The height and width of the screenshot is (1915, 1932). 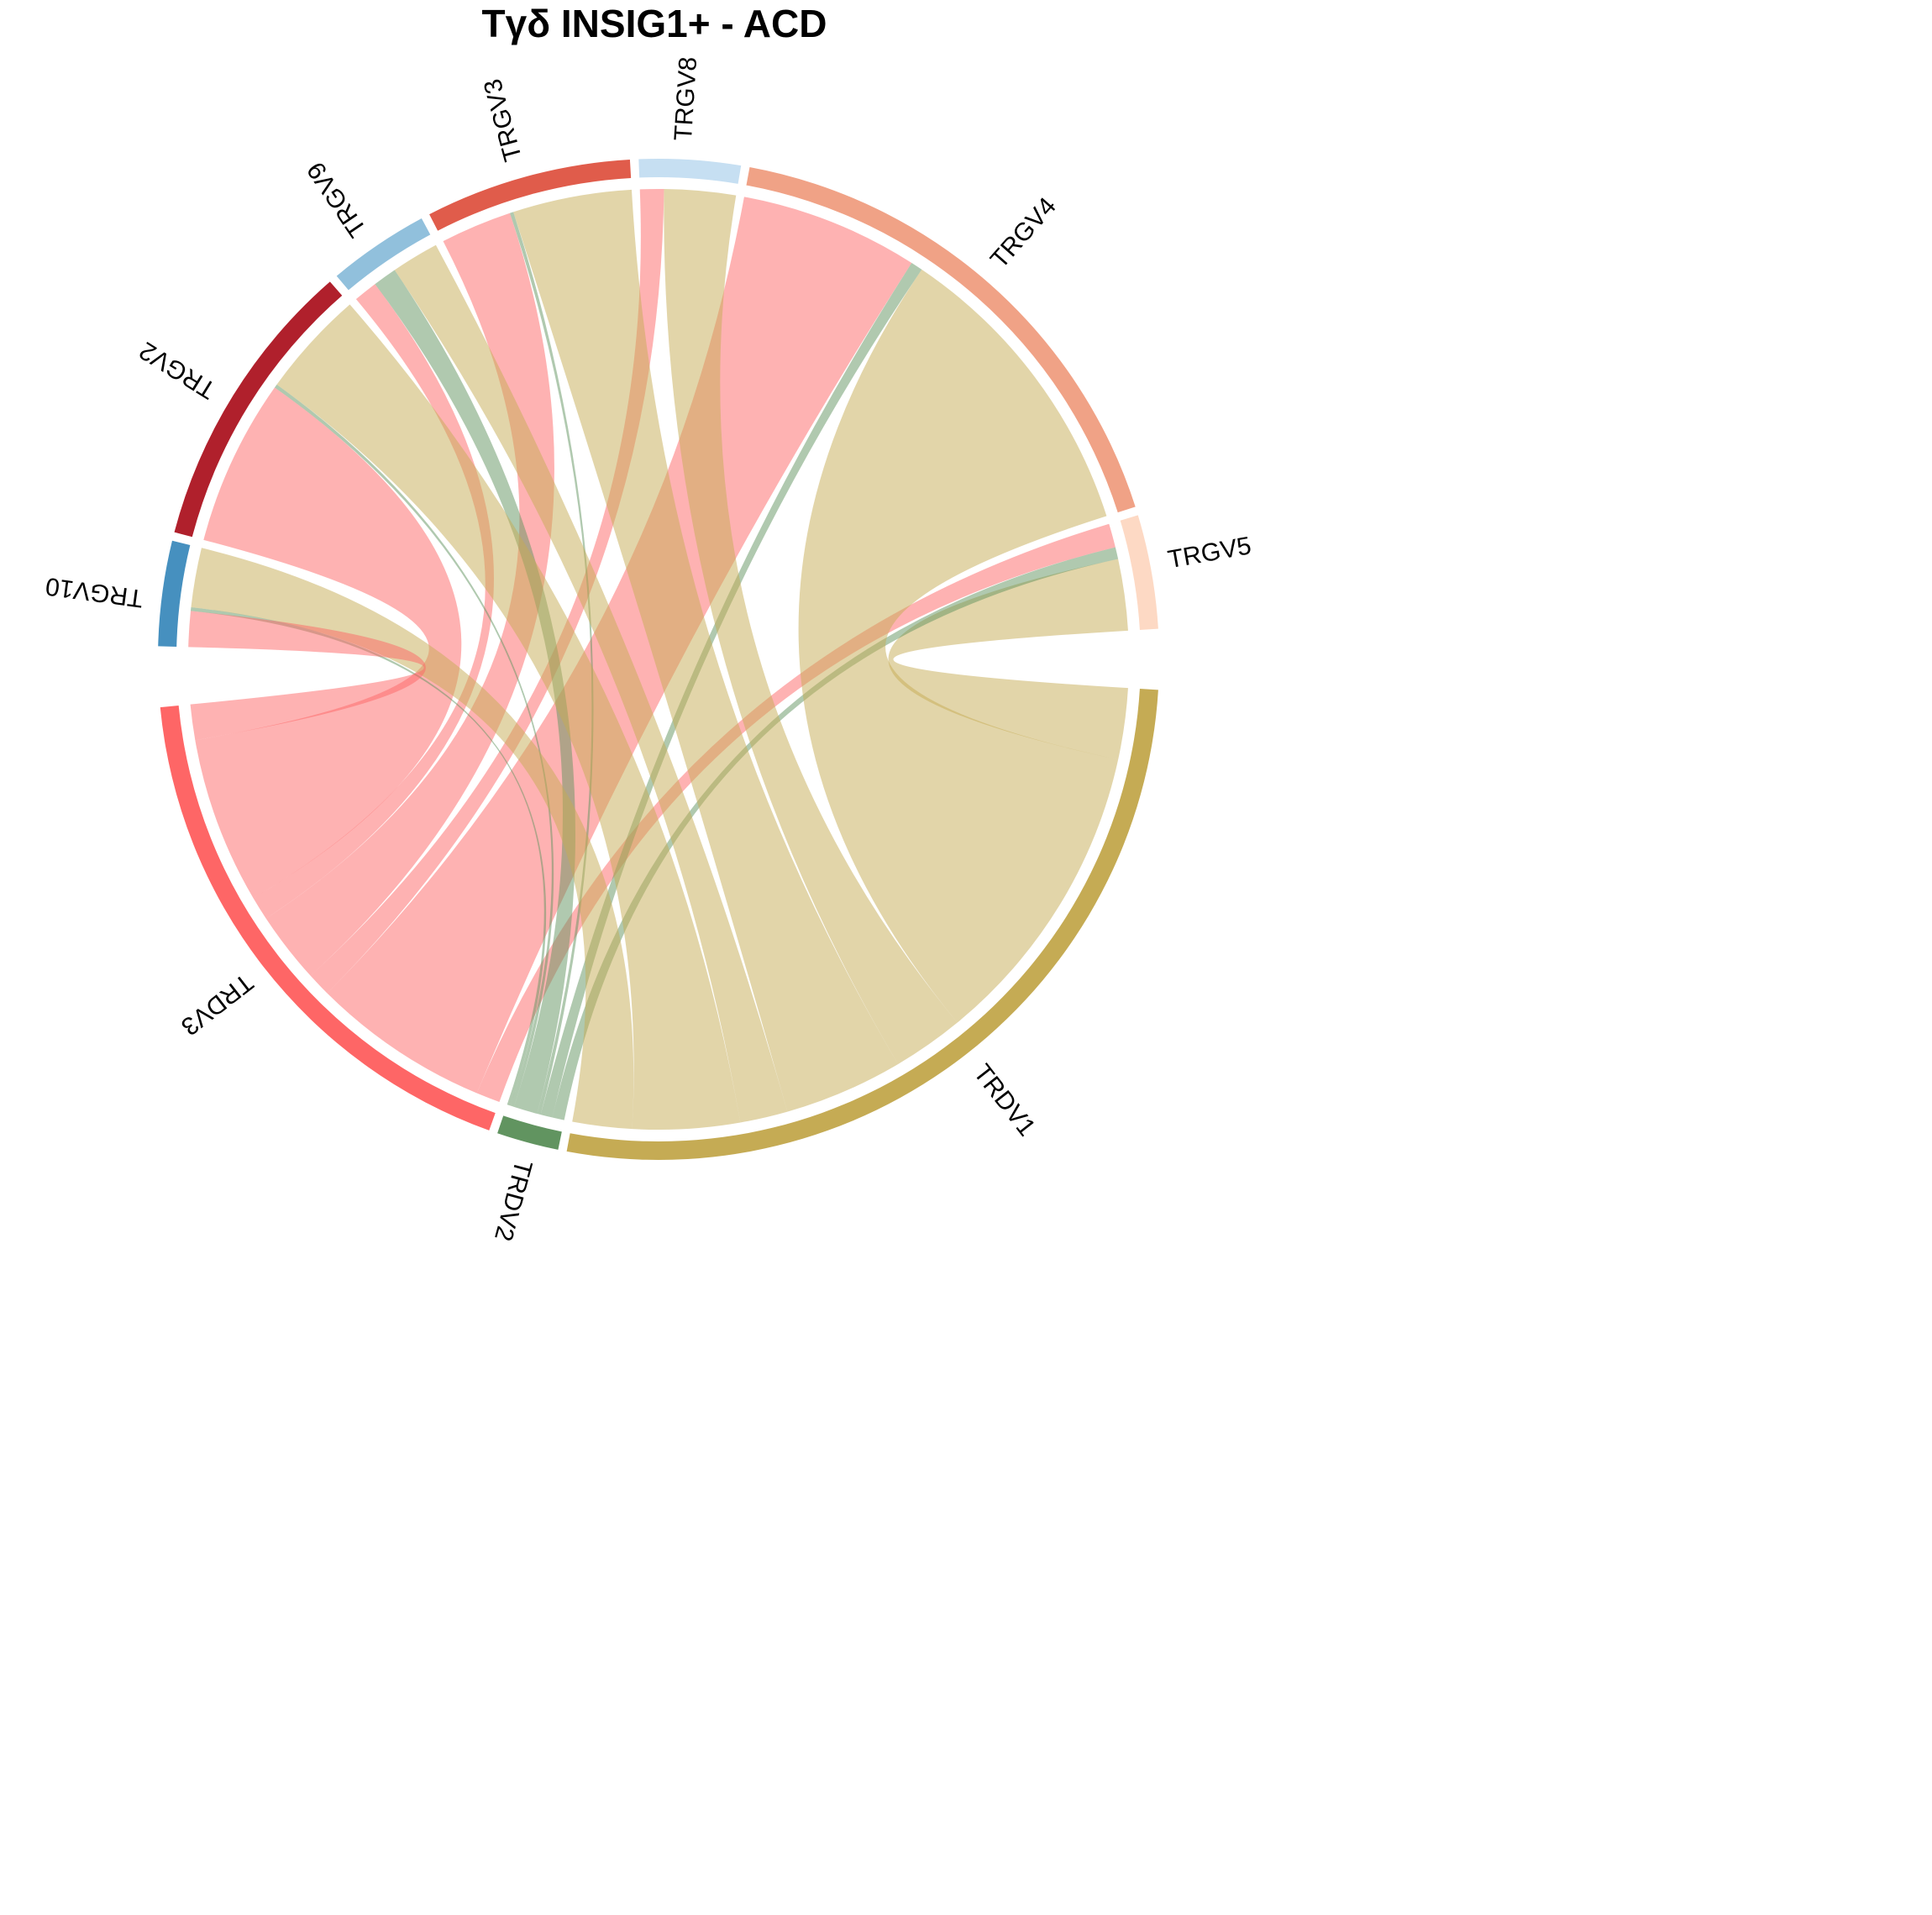 I want to click on chord-link-trgv9-trdv3, so click(x=373, y=601).